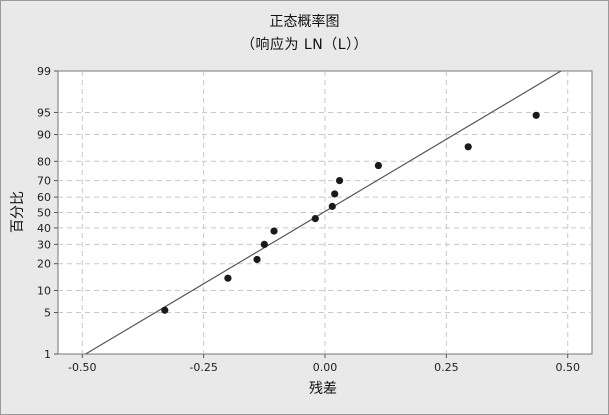 The width and height of the screenshot is (609, 415). What do you see at coordinates (323, 389) in the screenshot?
I see `x-axis-label: 残差` at bounding box center [323, 389].